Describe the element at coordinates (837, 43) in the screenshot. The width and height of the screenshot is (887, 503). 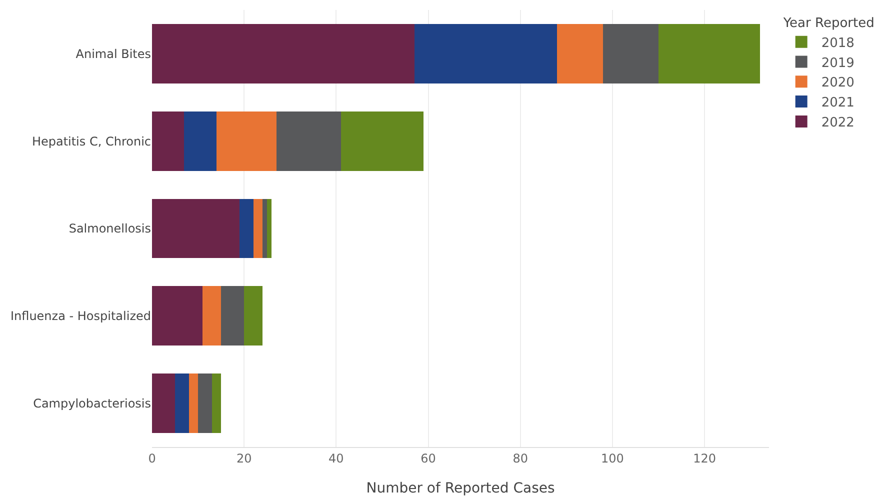
I see `legend-label: 2018` at that location.